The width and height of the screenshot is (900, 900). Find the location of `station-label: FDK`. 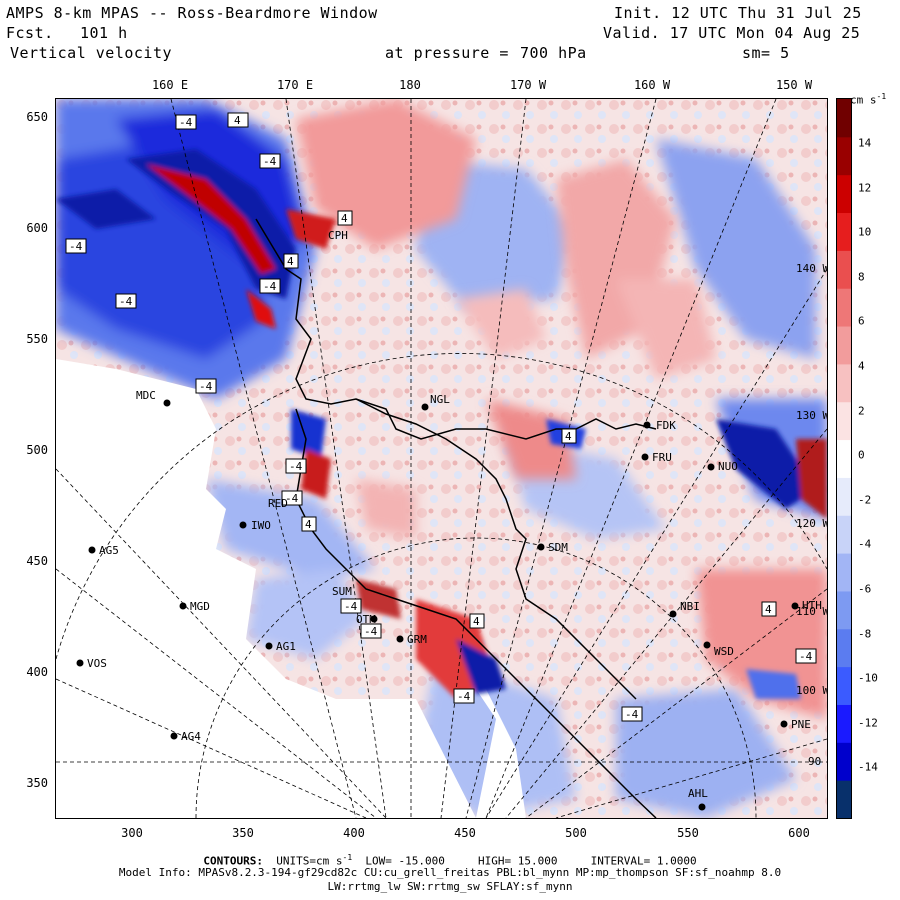

station-label: FDK is located at coordinates (666, 425).